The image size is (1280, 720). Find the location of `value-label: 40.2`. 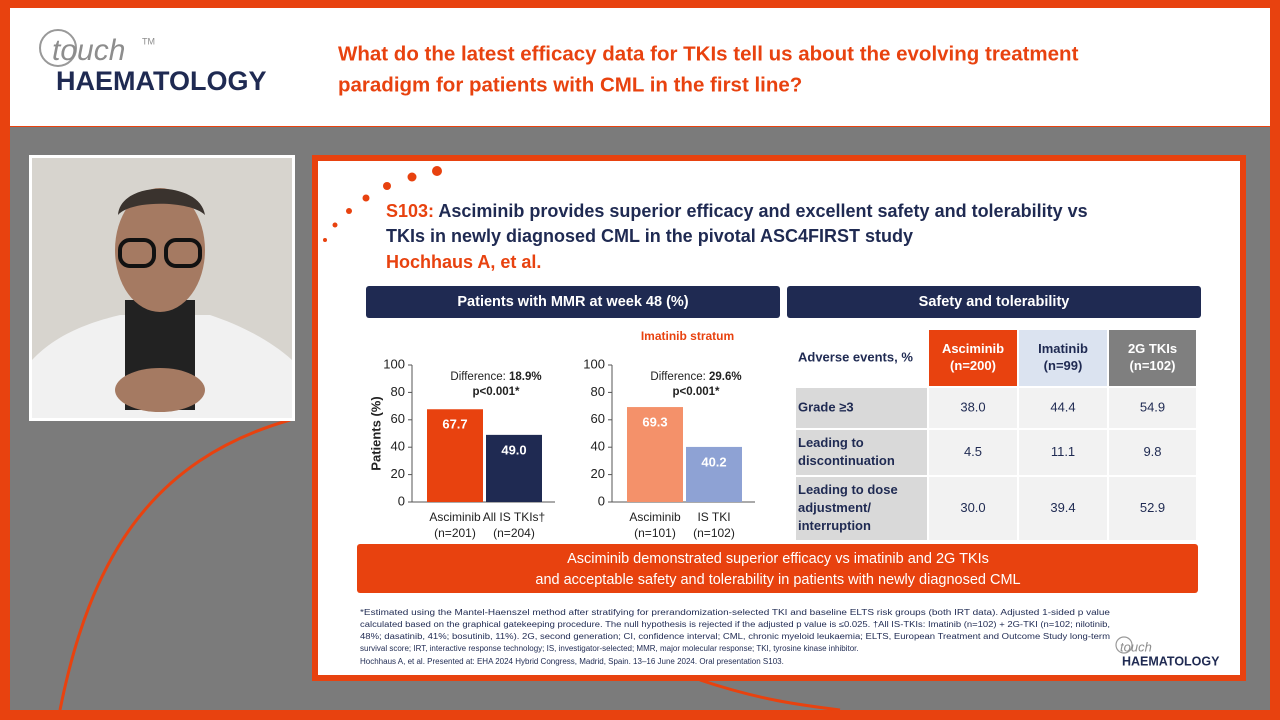

value-label: 40.2 is located at coordinates (713, 461).